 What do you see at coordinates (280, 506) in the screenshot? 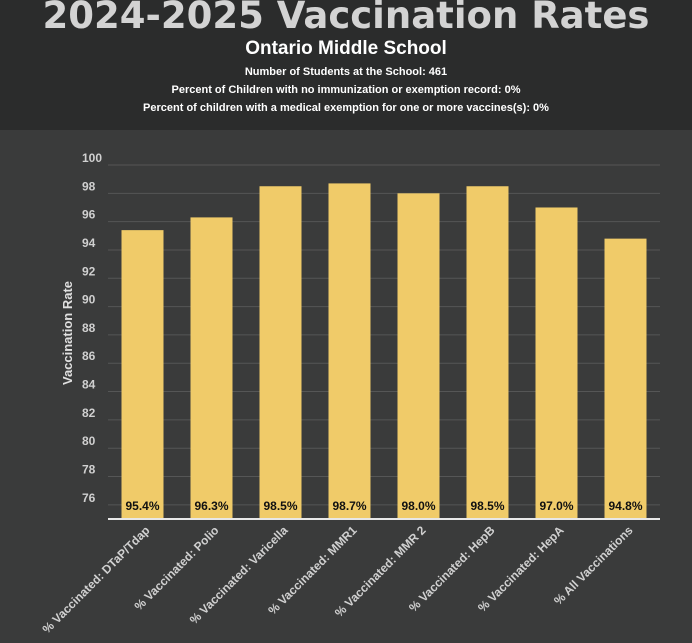
I see `data-label-3: 98.5%` at bounding box center [280, 506].